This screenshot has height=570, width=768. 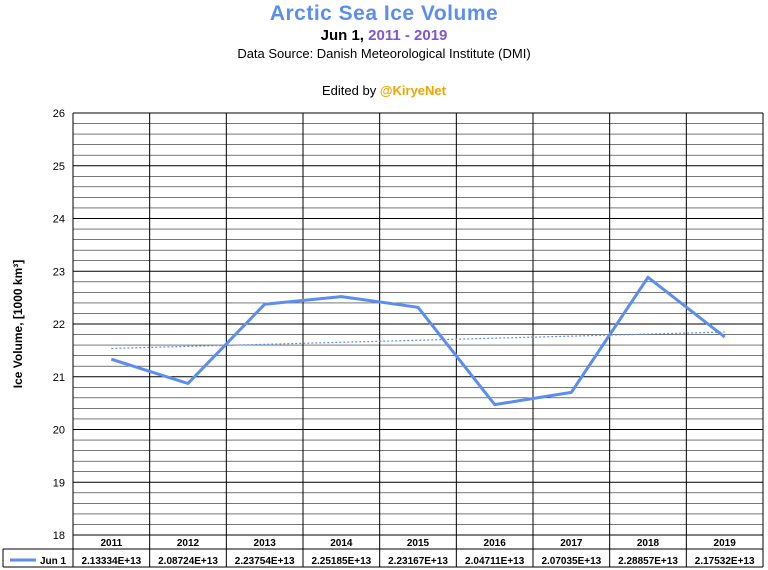 What do you see at coordinates (349, 90) in the screenshot?
I see `edited-prefix: Edited by` at bounding box center [349, 90].